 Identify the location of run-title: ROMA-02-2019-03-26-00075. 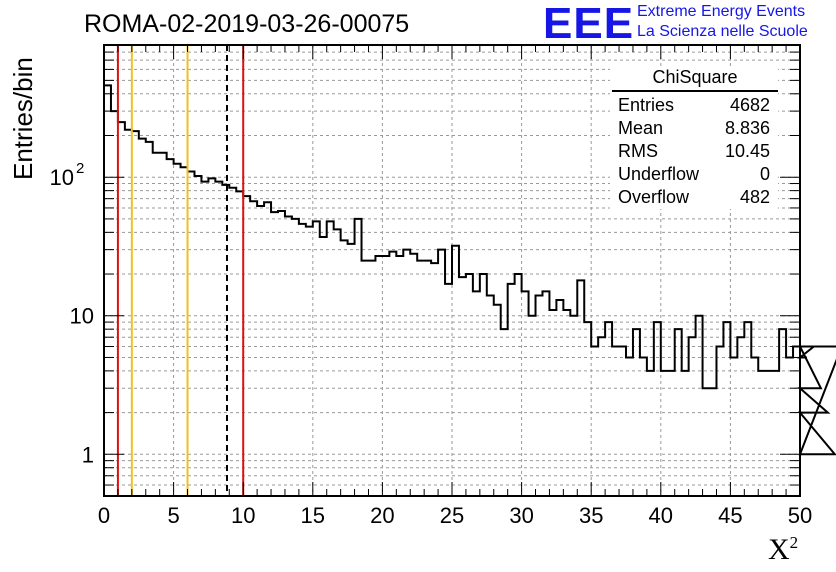
(247, 24).